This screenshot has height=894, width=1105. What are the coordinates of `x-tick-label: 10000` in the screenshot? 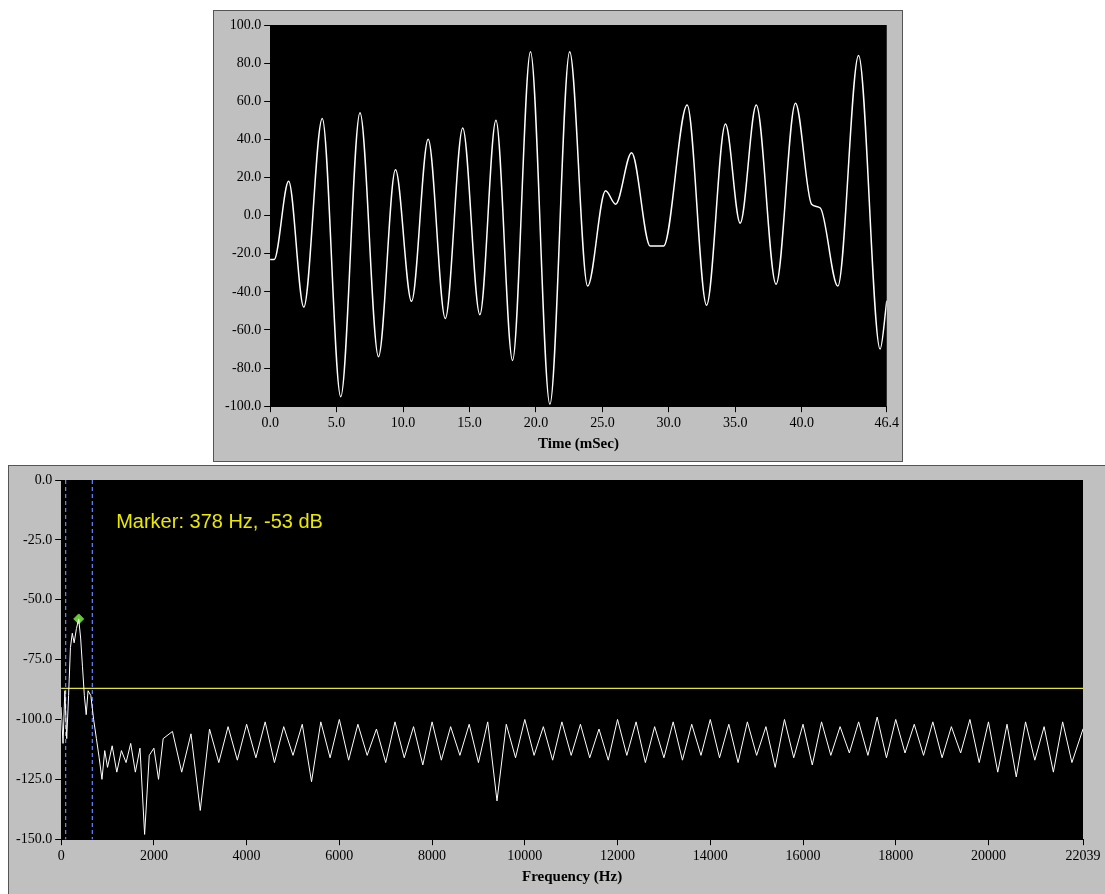 It's located at (525, 856).